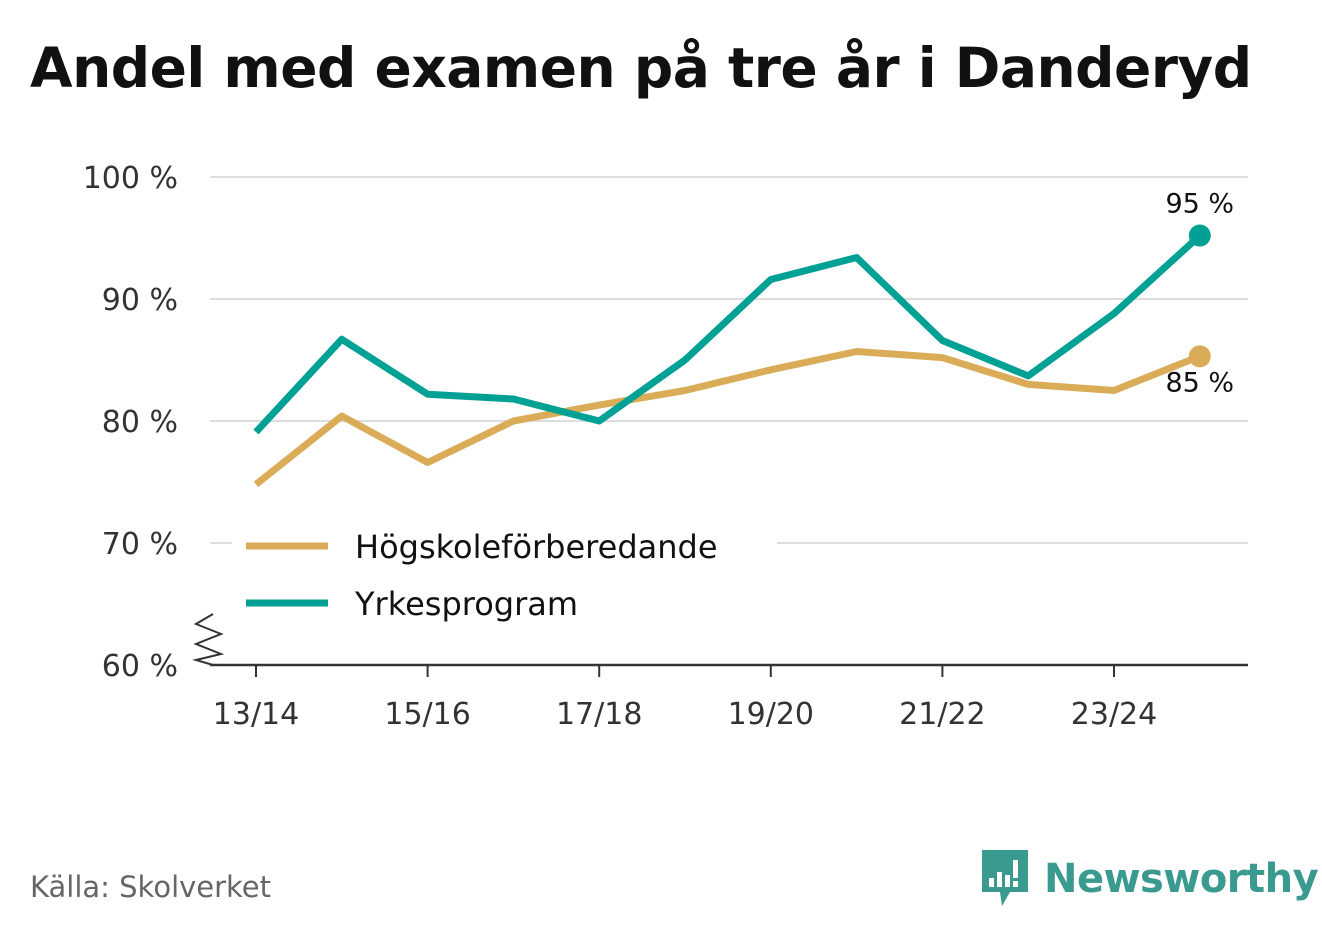 The image size is (1322, 939). What do you see at coordinates (771, 714) in the screenshot?
I see `x-tick-label-19-20: 19/20` at bounding box center [771, 714].